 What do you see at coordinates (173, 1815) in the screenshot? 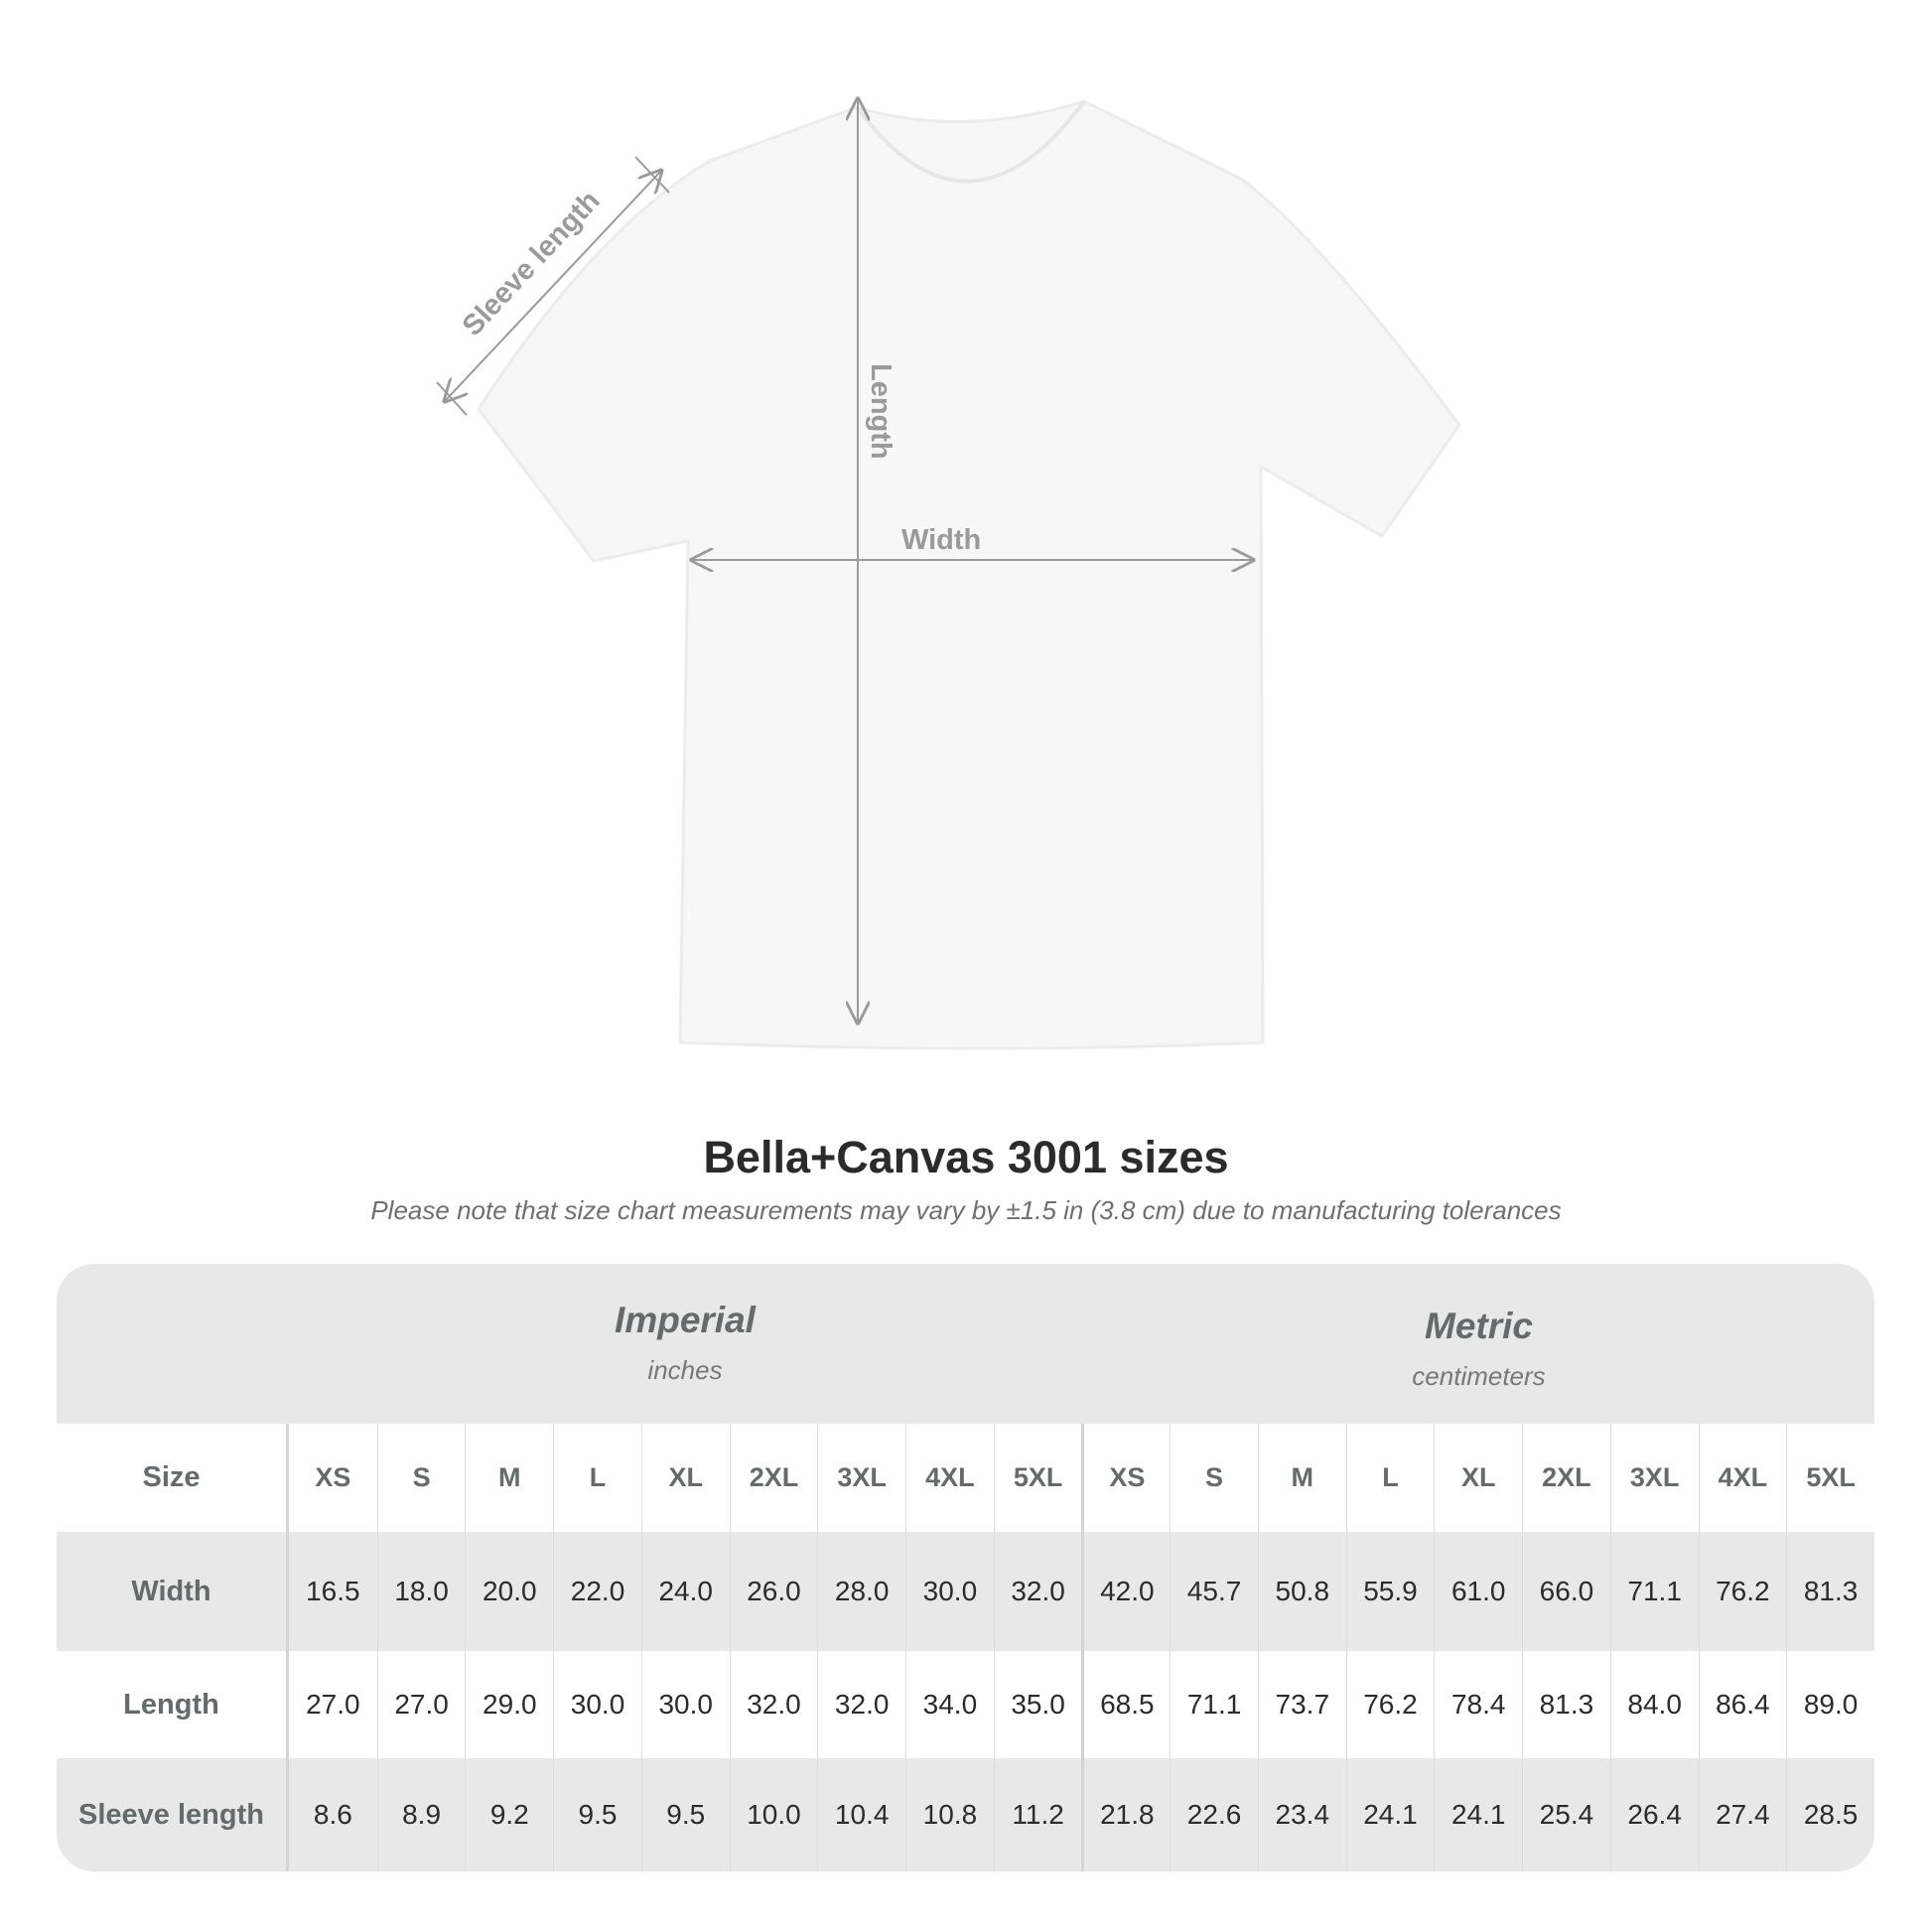
I see `row-label: Sleeve length` at bounding box center [173, 1815].